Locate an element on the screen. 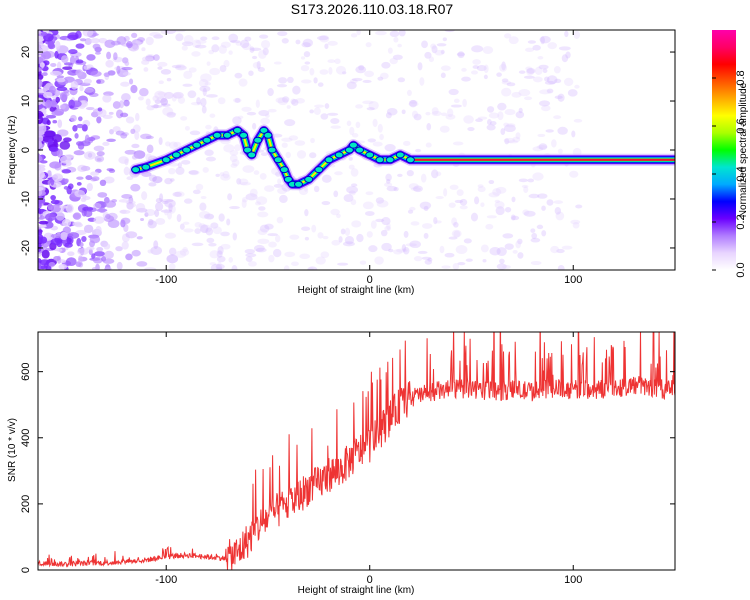  y-tick-label: 20 is located at coordinates (26, 52).